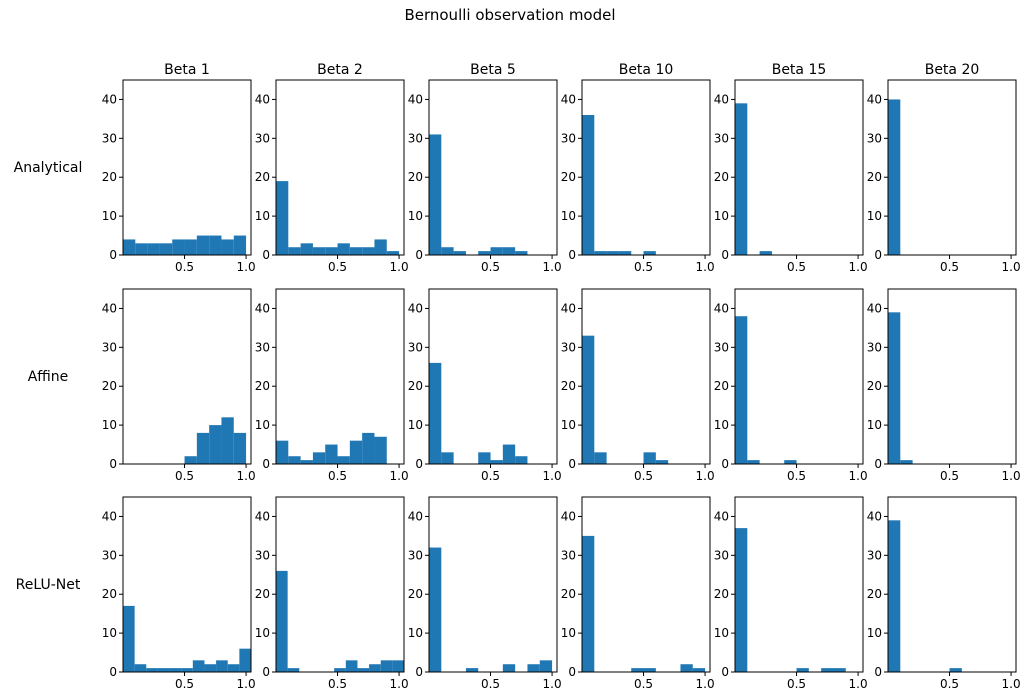 The width and height of the screenshot is (1020, 700). I want to click on column-title: Beta 15, so click(799, 70).